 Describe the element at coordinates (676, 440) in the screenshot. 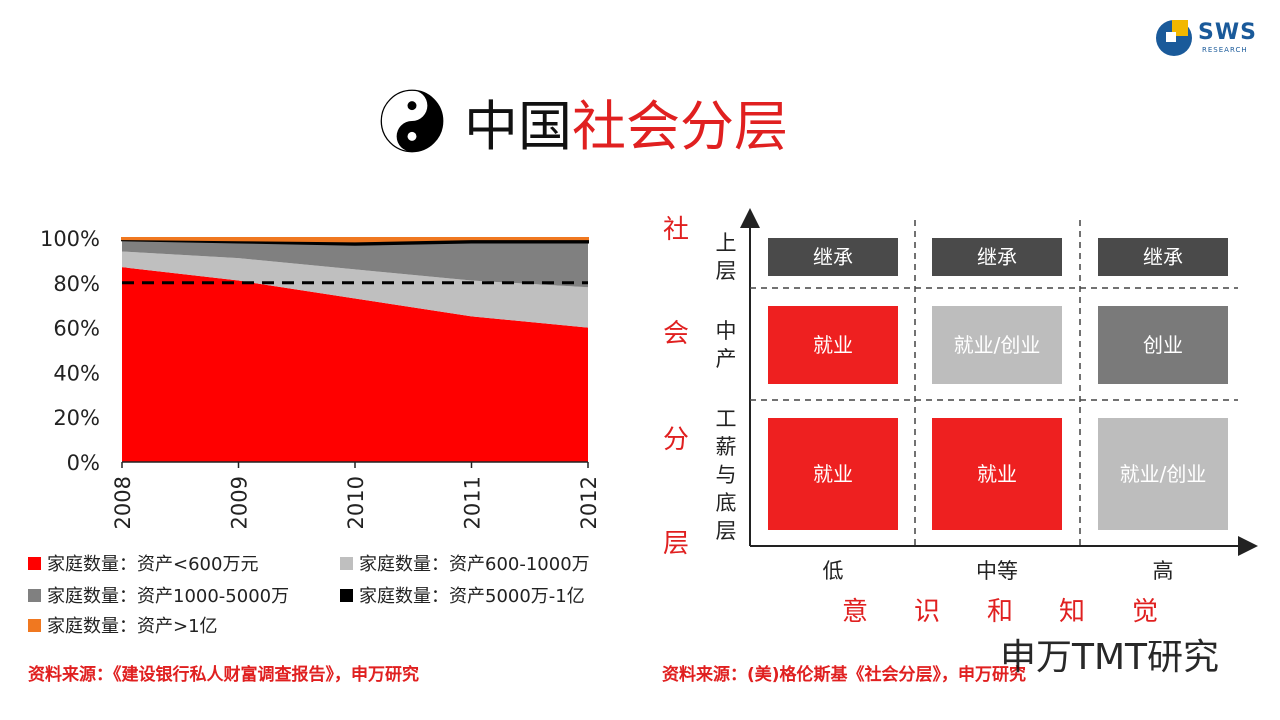

I see `y-title-char: 分` at that location.